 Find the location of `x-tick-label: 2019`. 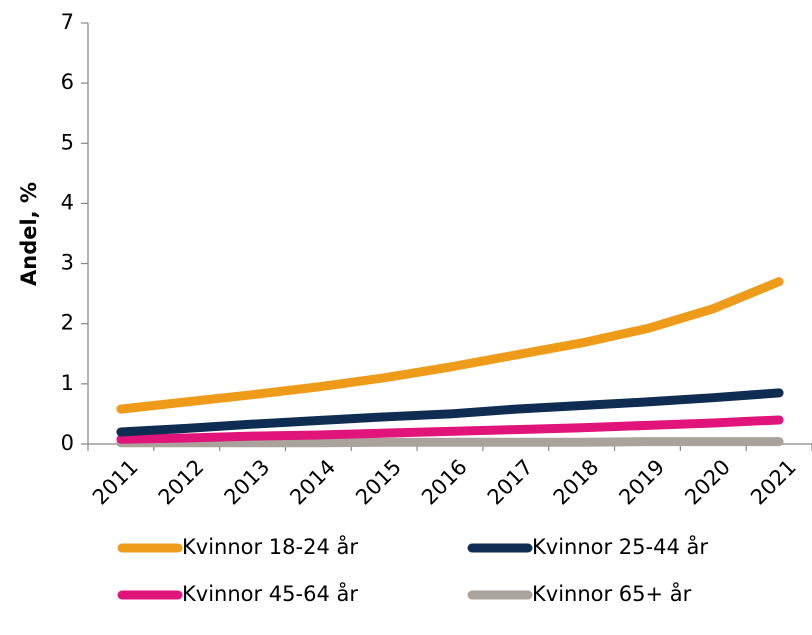

x-tick-label: 2019 is located at coordinates (641, 482).